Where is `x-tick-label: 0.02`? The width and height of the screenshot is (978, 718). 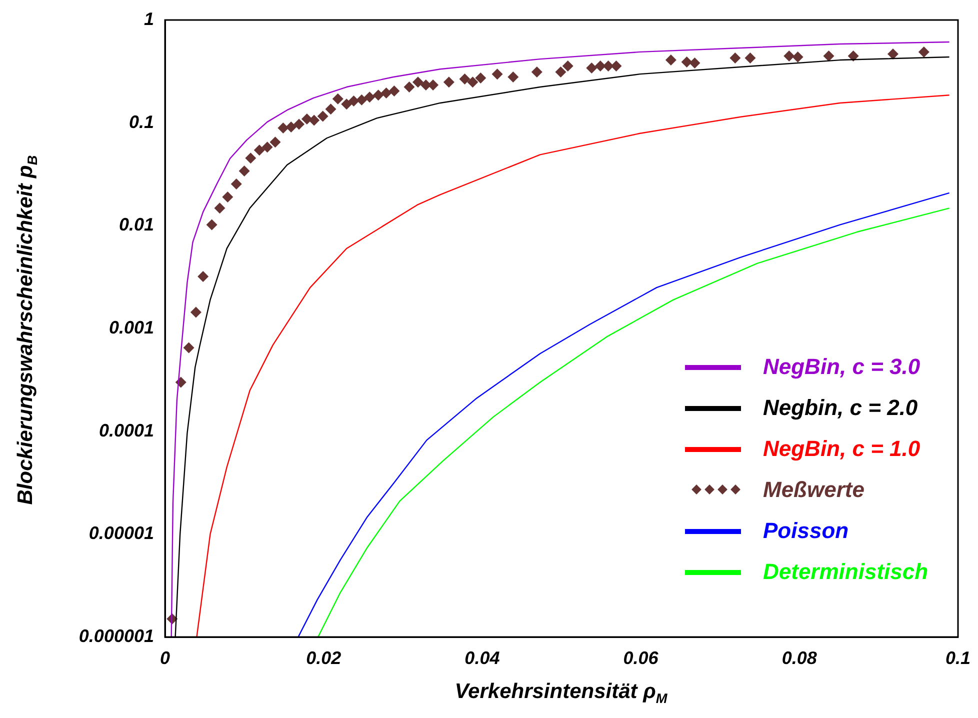
x-tick-label: 0.02 is located at coordinates (324, 658).